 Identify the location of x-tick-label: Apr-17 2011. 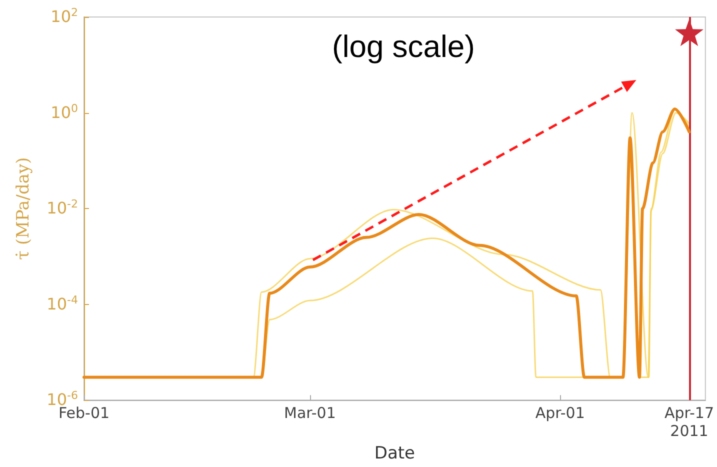
(689, 422).